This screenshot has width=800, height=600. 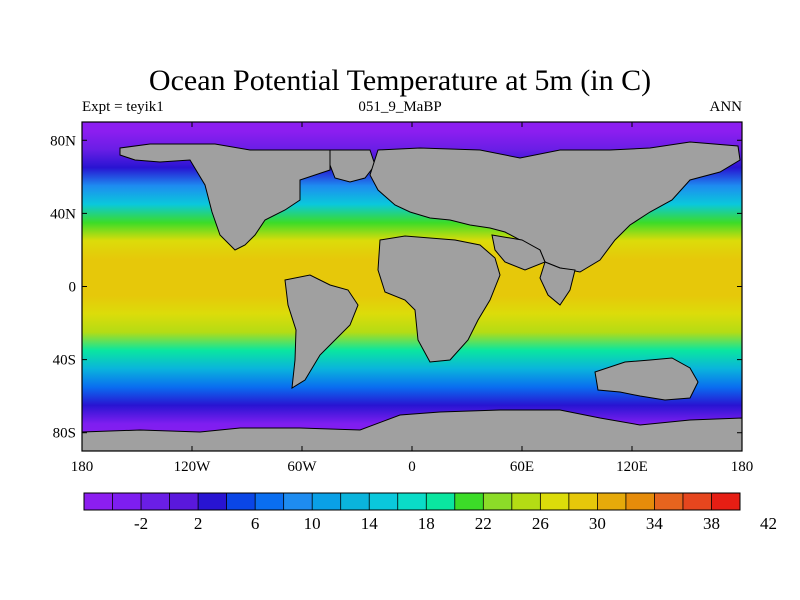 What do you see at coordinates (646, 379) in the screenshot?
I see `australia-landmass` at bounding box center [646, 379].